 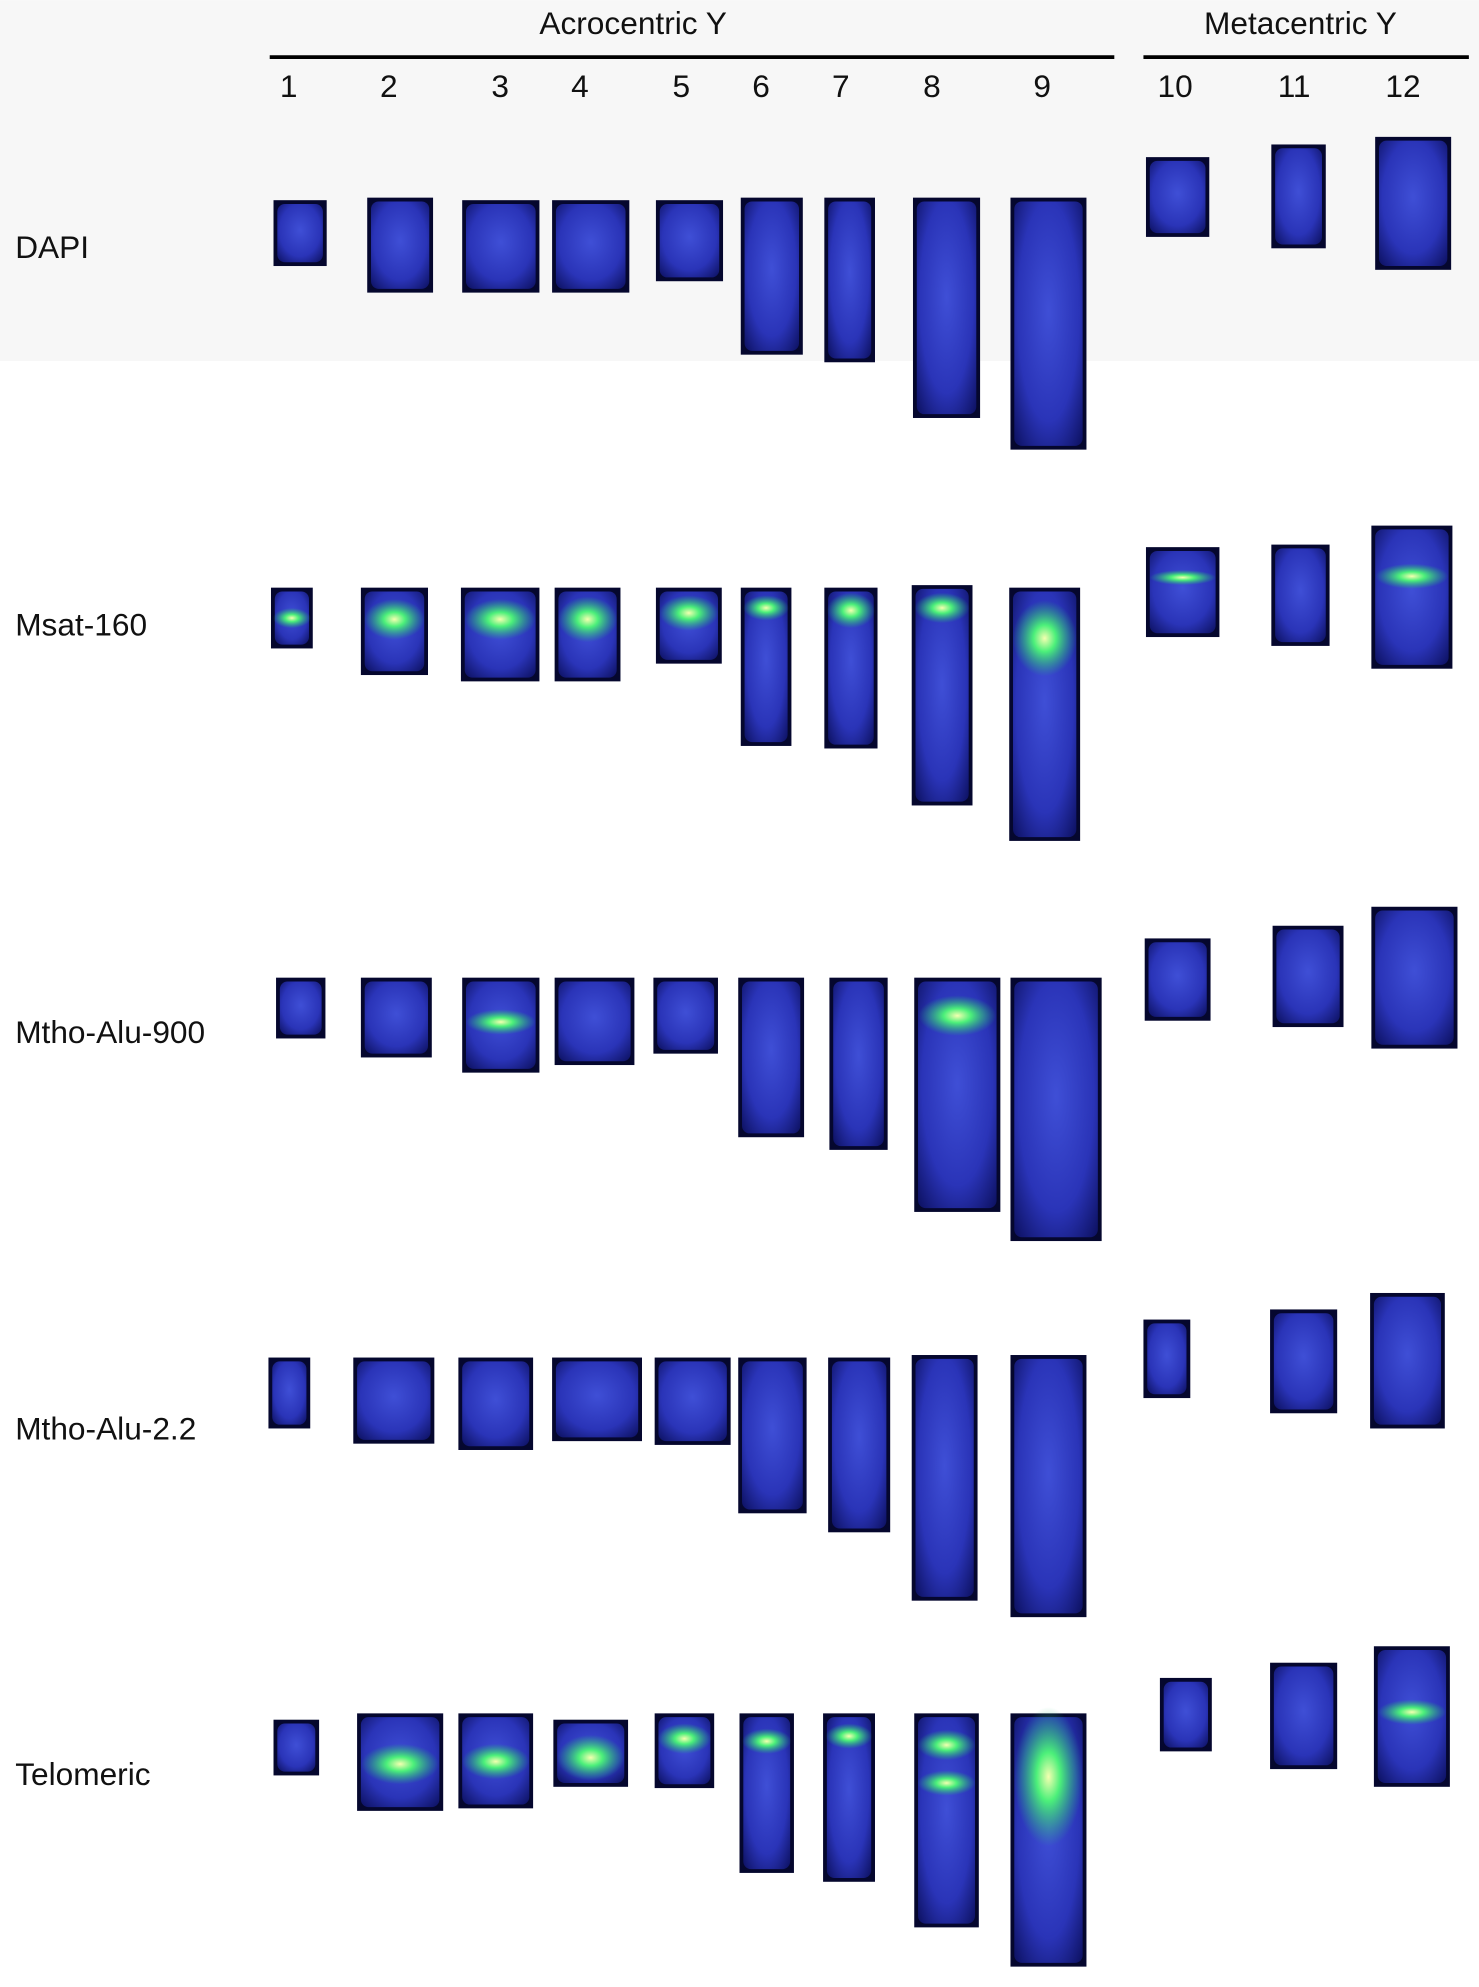 I want to click on column-number: 5, so click(x=681, y=86).